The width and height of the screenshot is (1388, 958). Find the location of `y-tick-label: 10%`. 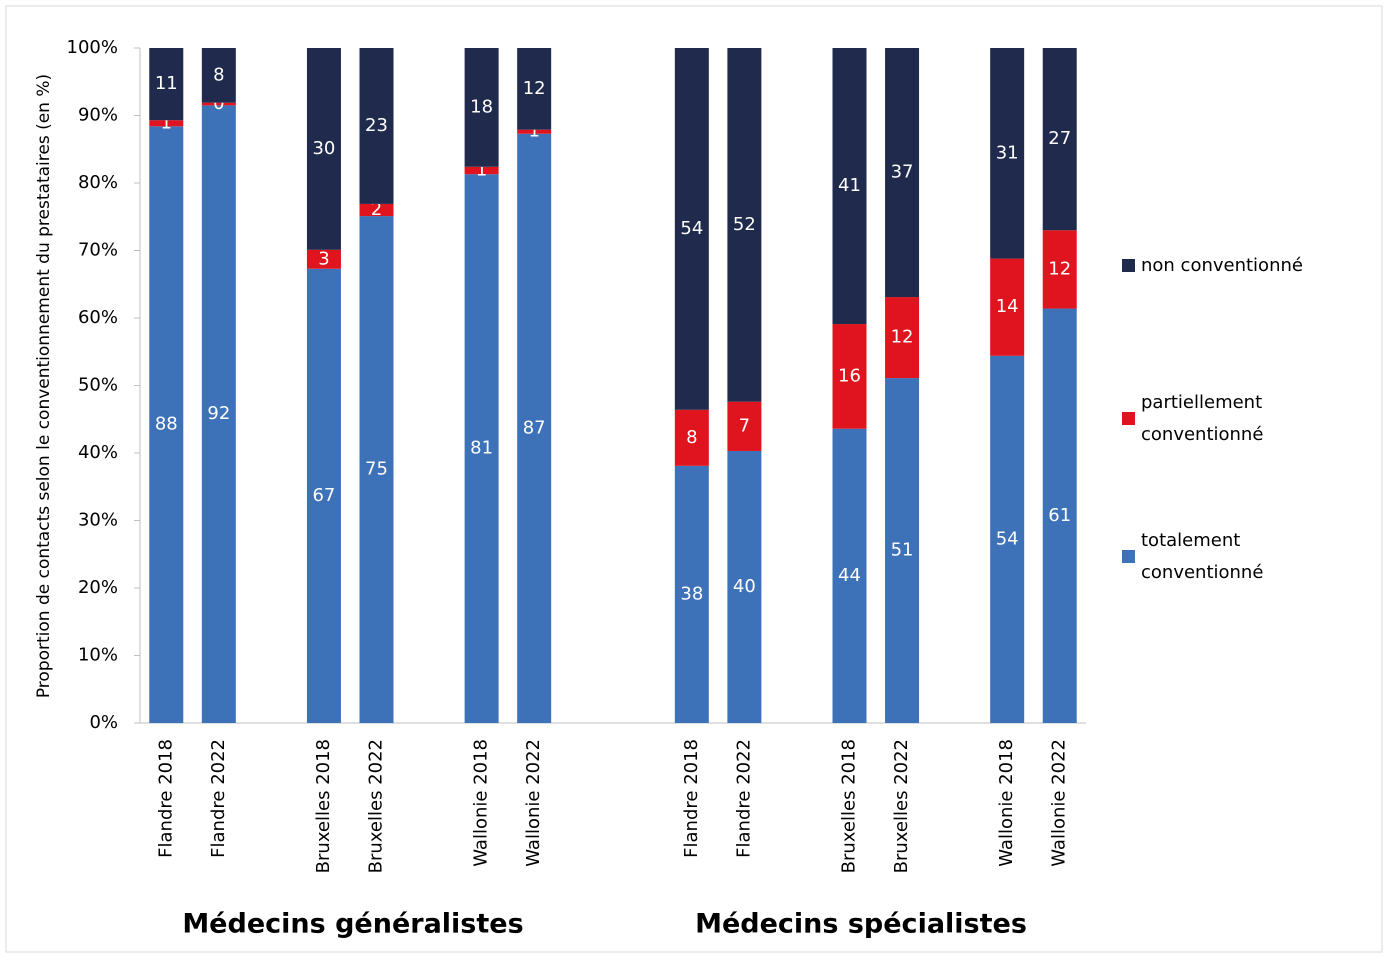

y-tick-label: 10% is located at coordinates (98, 655).